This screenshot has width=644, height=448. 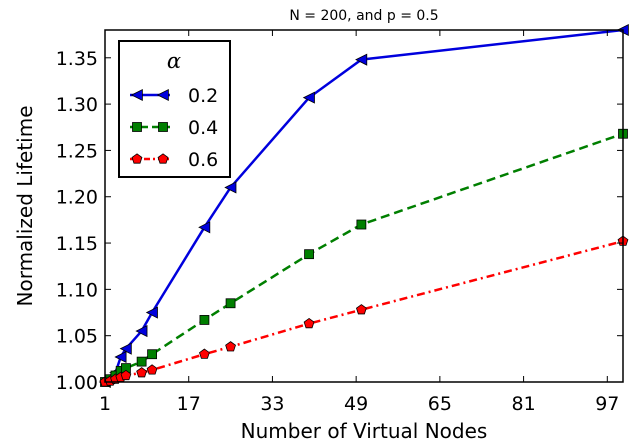 I want to click on legend-label-0.4: 0.4, so click(x=203, y=128).